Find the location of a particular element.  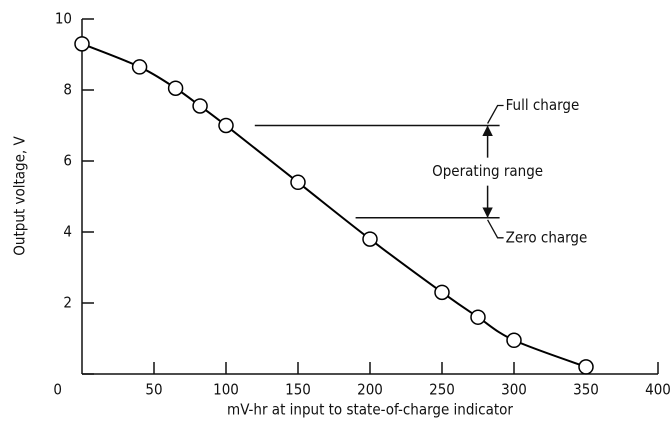

y-tick-label: 0 is located at coordinates (57, 390).